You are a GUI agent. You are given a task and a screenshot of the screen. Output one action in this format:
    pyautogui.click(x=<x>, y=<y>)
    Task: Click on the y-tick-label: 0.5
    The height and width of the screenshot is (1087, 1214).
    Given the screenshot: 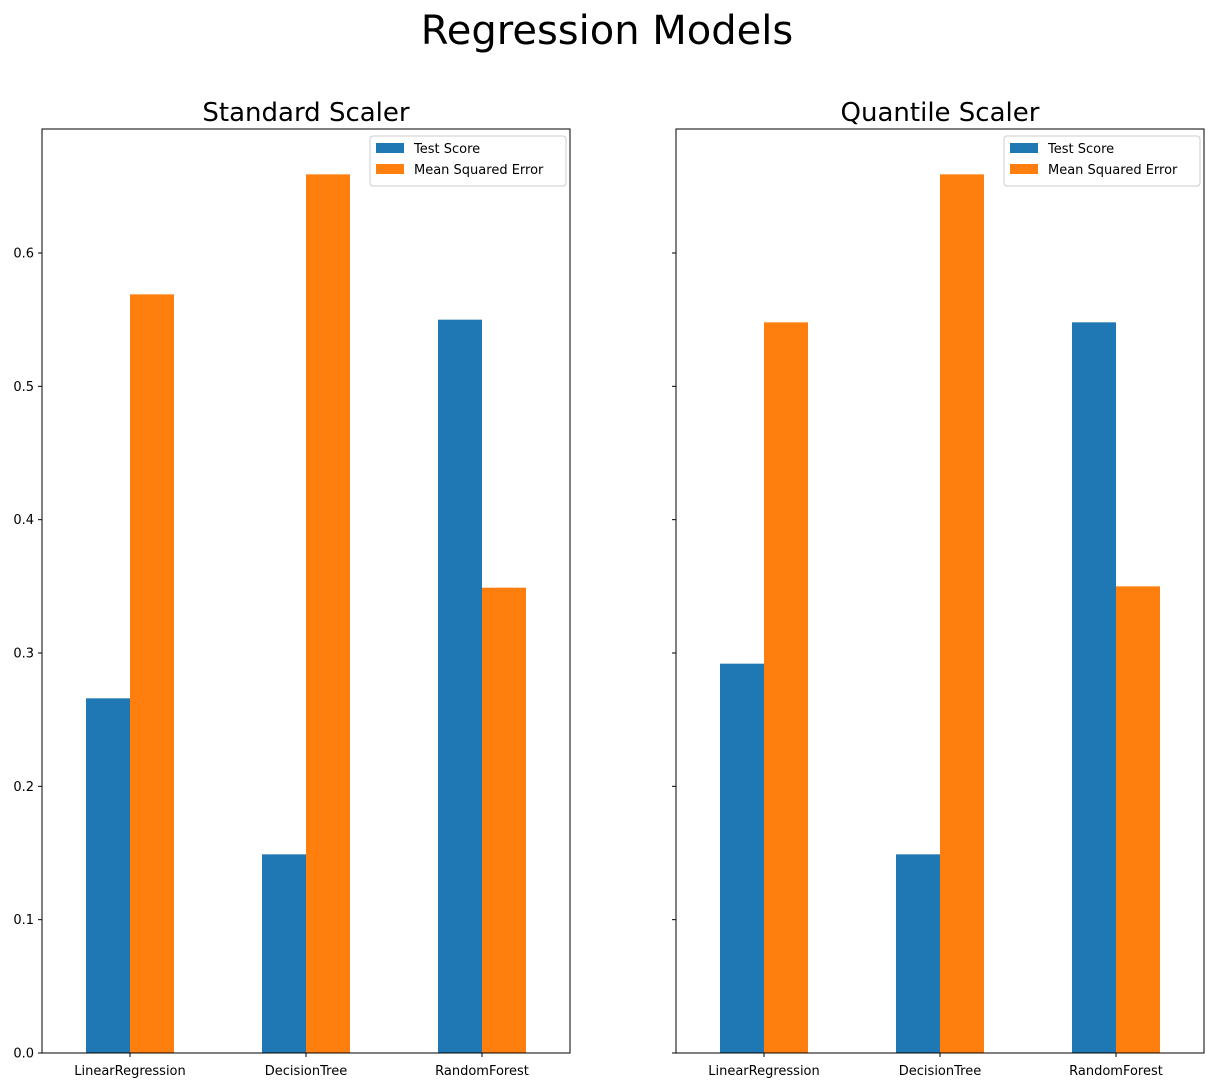 What is the action you would take?
    pyautogui.click(x=23, y=387)
    